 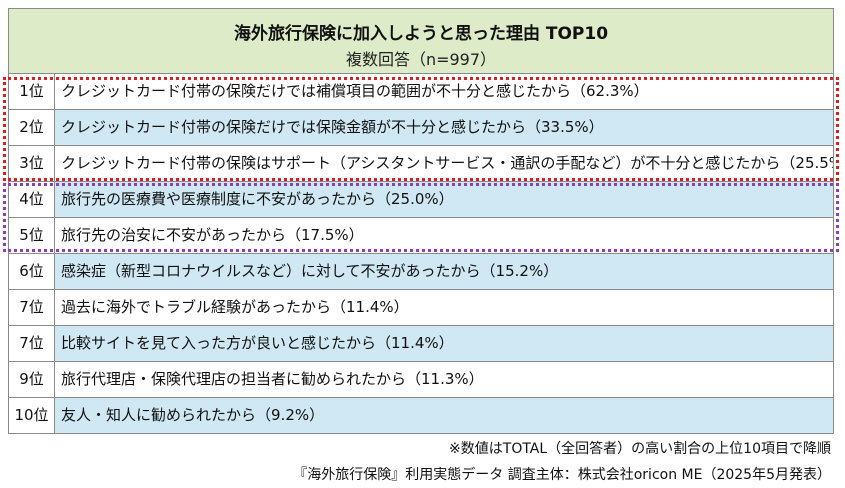 What do you see at coordinates (444, 271) in the screenshot?
I see `reason-cell: 感染症（新型コロナウイルスなど）に対して不安があったから（15.2%）` at bounding box center [444, 271].